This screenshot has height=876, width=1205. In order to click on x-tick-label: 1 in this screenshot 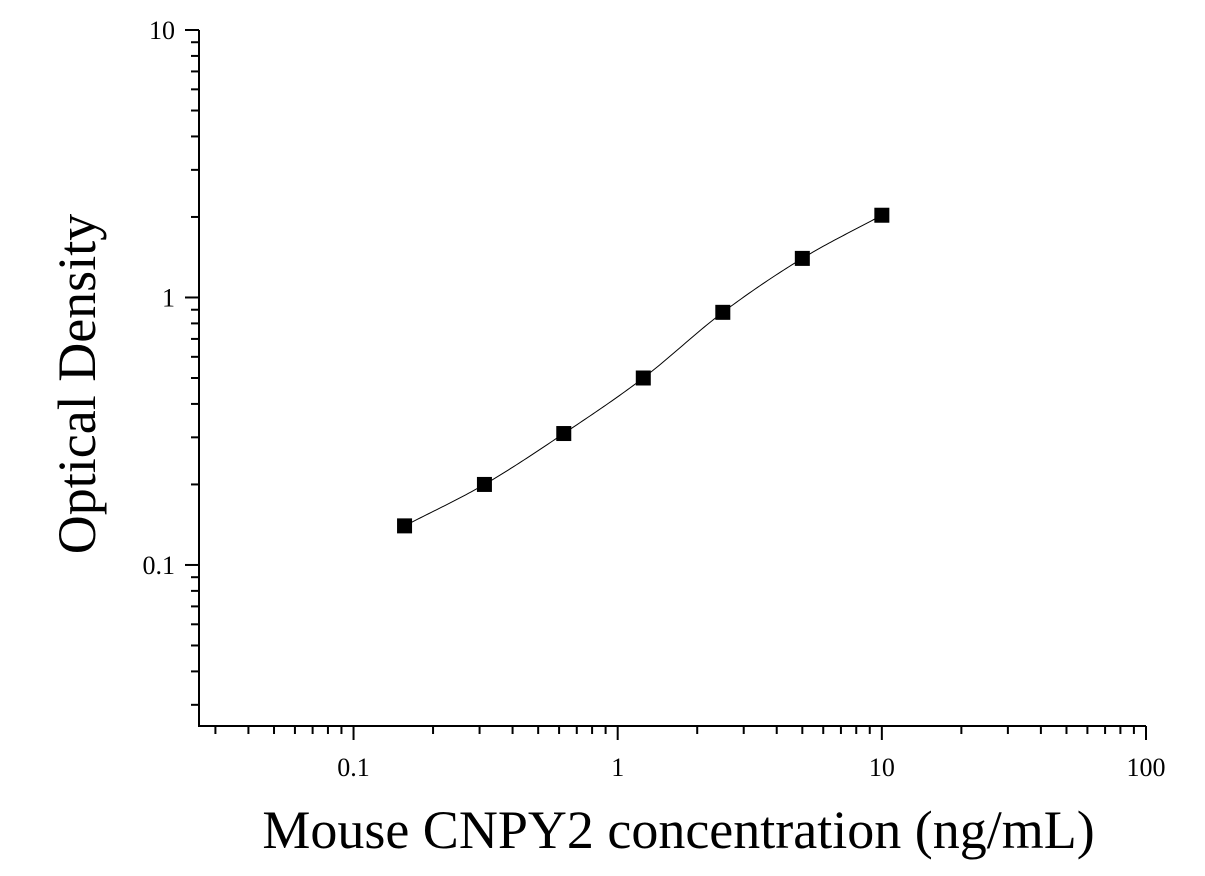, I will do `click(617, 767)`.